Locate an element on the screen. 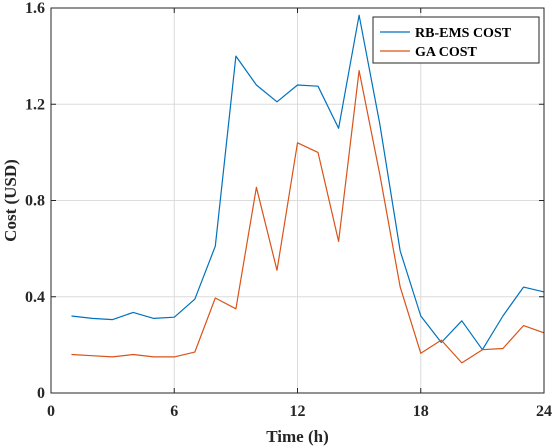 This screenshot has width=554, height=447. y-tick-label: 0 is located at coordinates (41, 393).